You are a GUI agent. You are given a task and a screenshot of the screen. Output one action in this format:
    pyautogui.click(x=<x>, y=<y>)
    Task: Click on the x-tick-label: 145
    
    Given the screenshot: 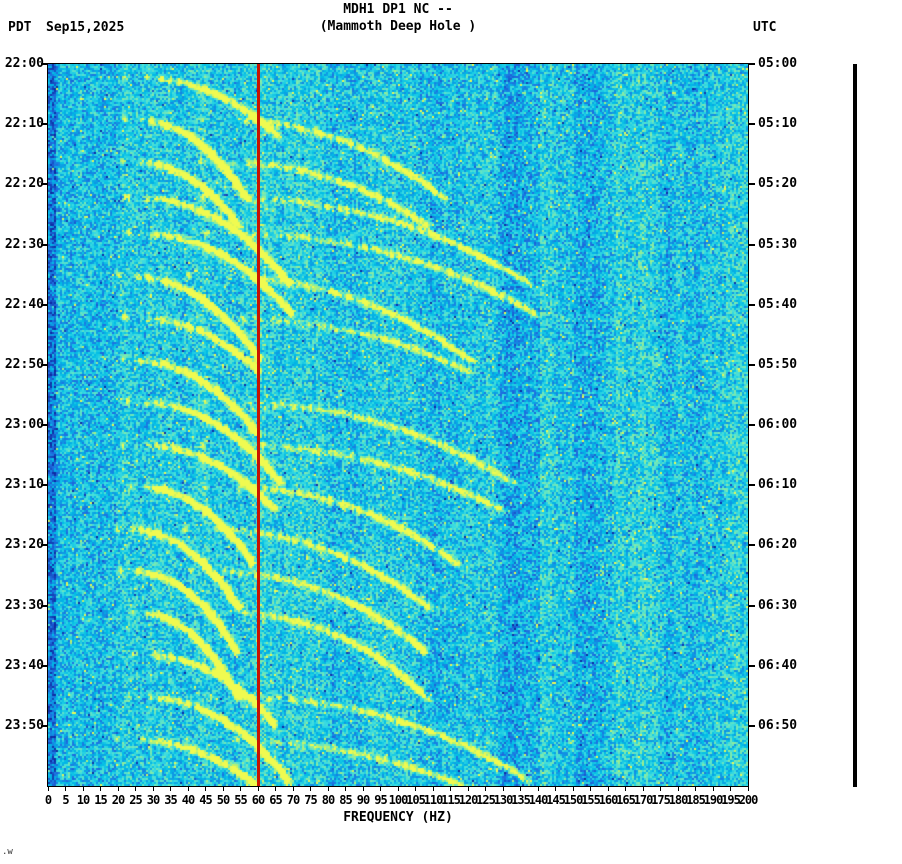 What is the action you would take?
    pyautogui.click(x=556, y=800)
    